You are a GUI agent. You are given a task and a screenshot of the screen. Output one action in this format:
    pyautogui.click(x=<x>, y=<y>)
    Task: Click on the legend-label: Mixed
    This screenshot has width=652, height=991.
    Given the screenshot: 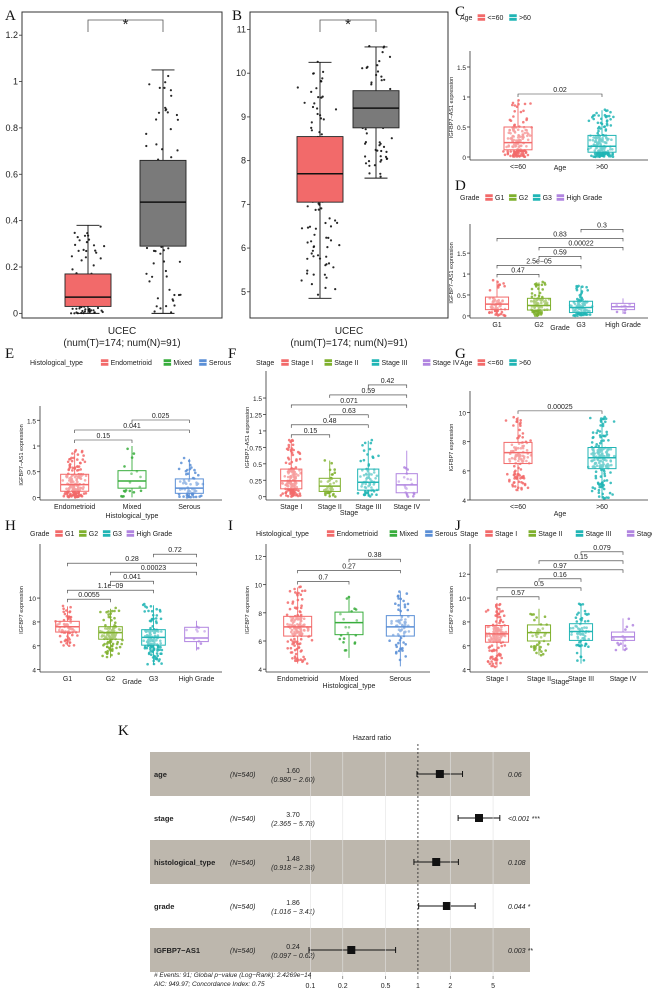 What is the action you would take?
    pyautogui.click(x=408, y=534)
    